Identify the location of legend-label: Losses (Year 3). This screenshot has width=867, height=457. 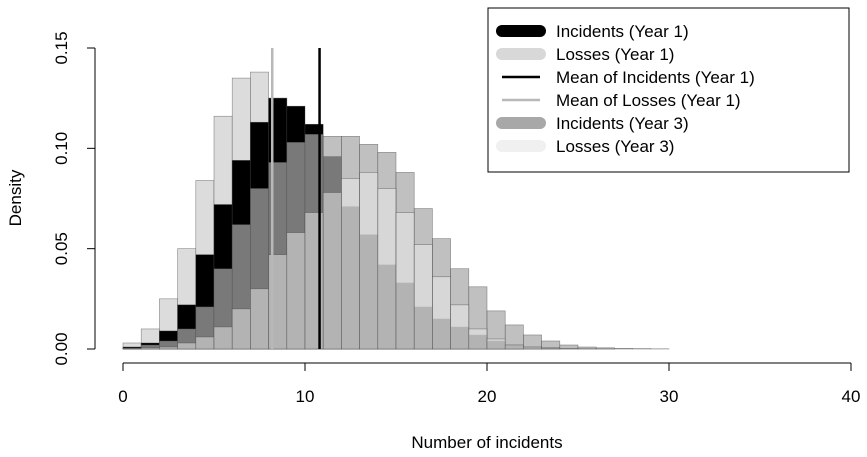
(615, 146).